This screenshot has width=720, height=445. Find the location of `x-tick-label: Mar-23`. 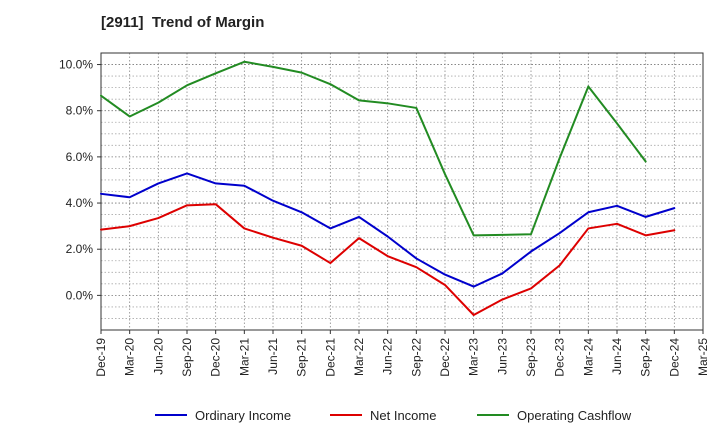

x-tick-label: Mar-23 is located at coordinates (474, 357).